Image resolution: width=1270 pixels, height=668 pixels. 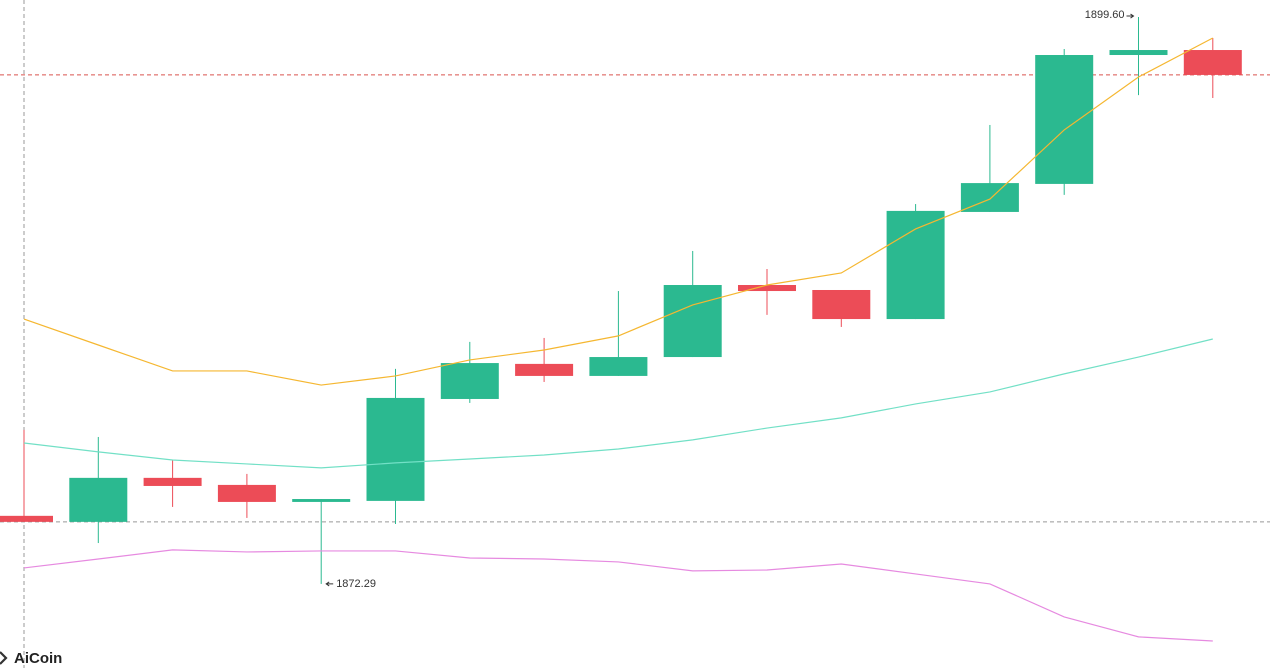 What do you see at coordinates (38, 658) in the screenshot?
I see `watermark: AiCoin` at bounding box center [38, 658].